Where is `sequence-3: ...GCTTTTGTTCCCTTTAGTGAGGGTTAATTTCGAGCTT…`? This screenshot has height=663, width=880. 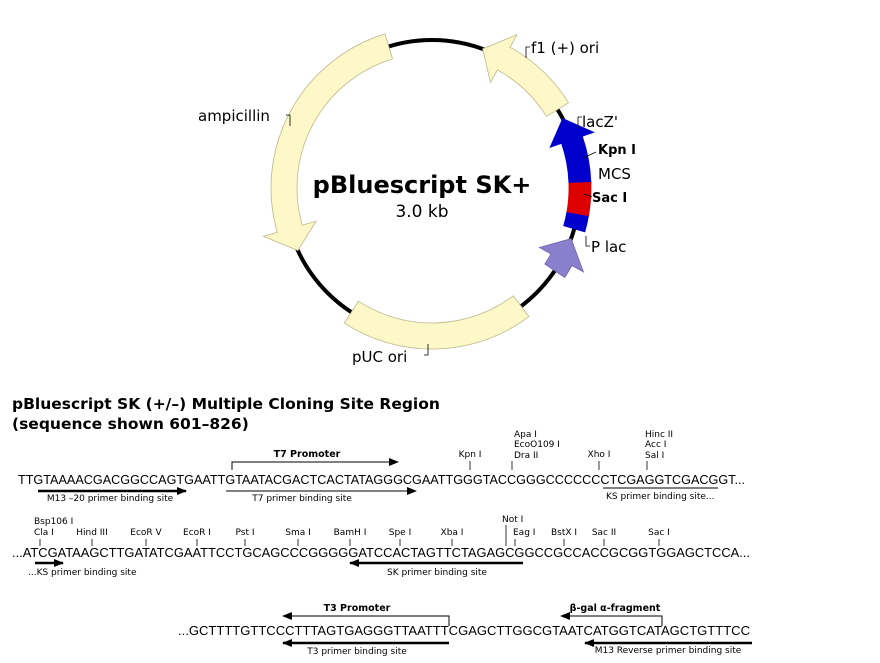
sequence-3: ...GCTTTTGTTCCCTTTAGTGAGGGTTAATTTCGAGCTT… is located at coordinates (464, 630).